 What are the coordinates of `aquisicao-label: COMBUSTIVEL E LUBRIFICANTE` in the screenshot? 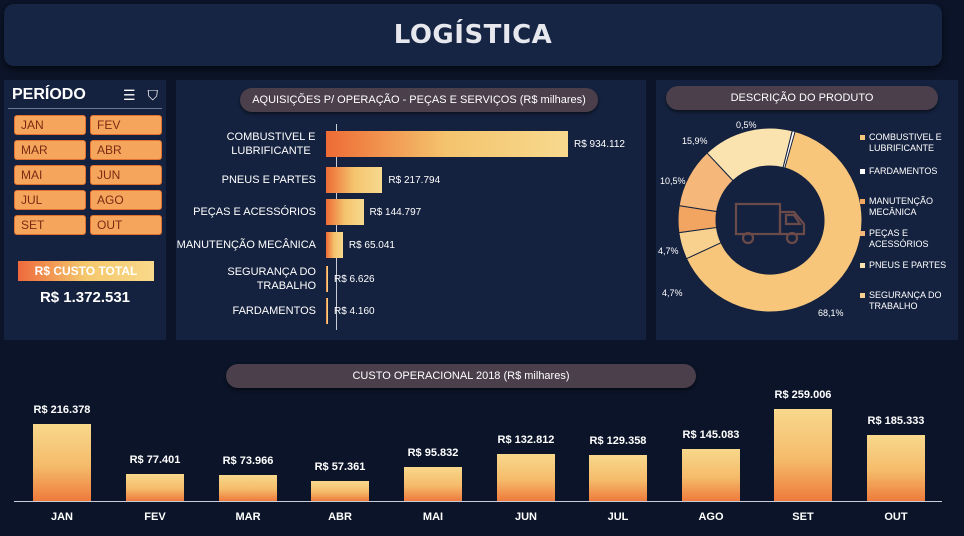 It's located at (271, 144).